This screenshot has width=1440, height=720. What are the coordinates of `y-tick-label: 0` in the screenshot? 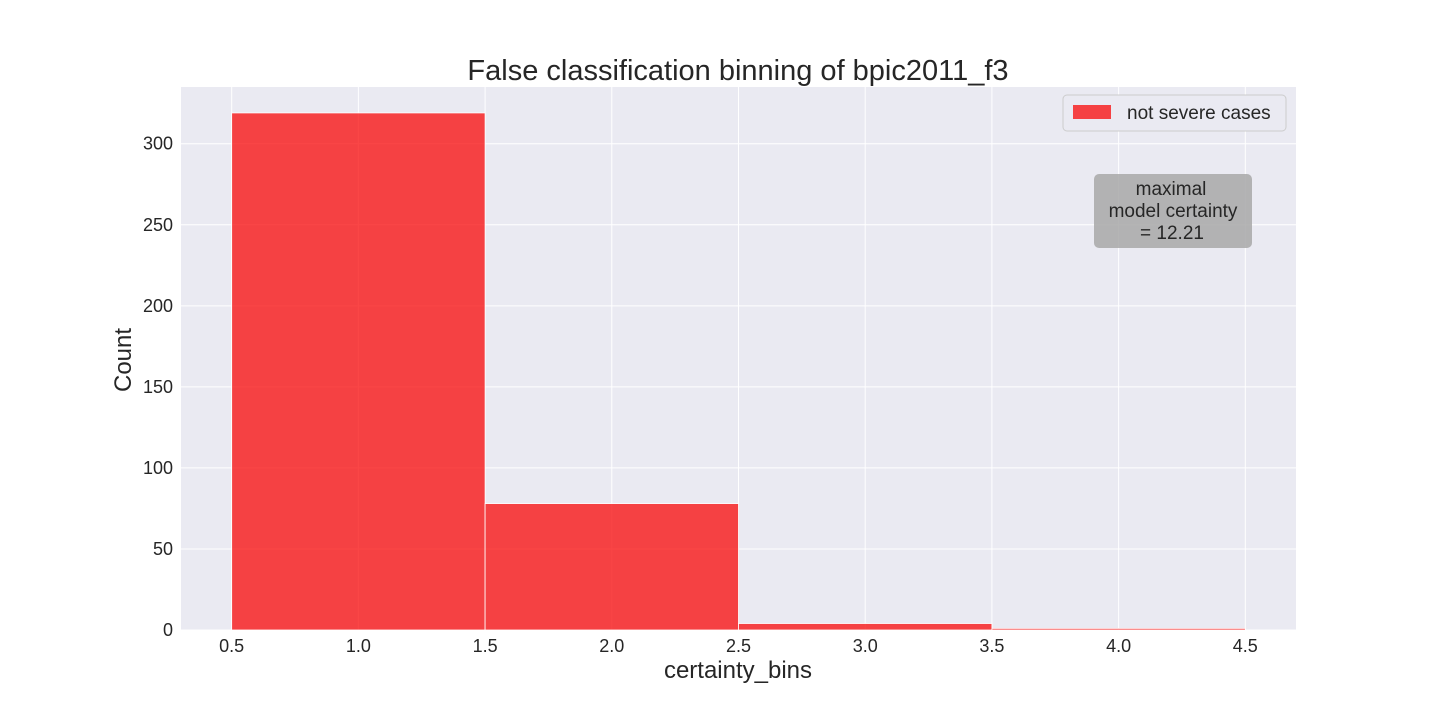 It's located at (168, 630).